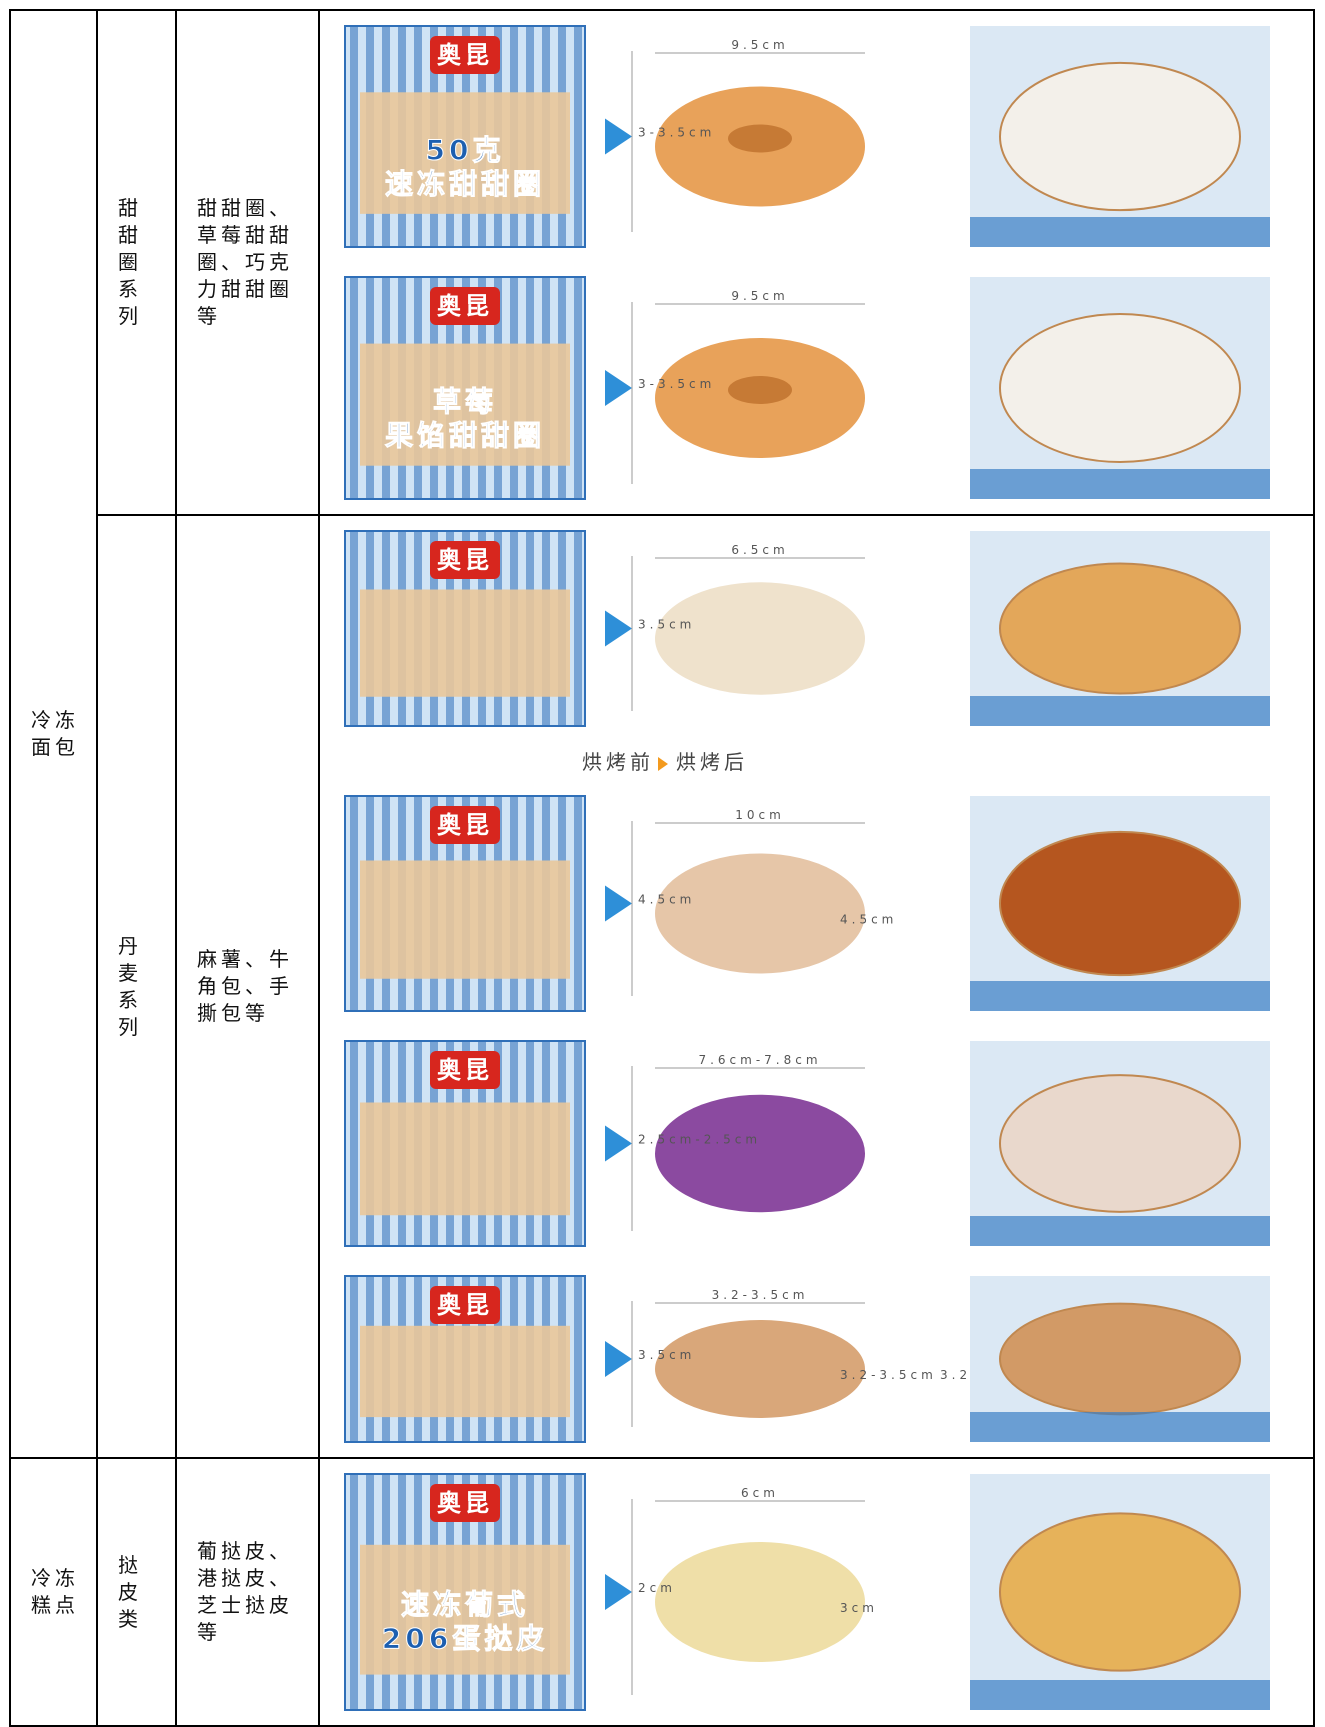  I want to click on dimension: 2.5cm-2.5cm, so click(699, 1140).